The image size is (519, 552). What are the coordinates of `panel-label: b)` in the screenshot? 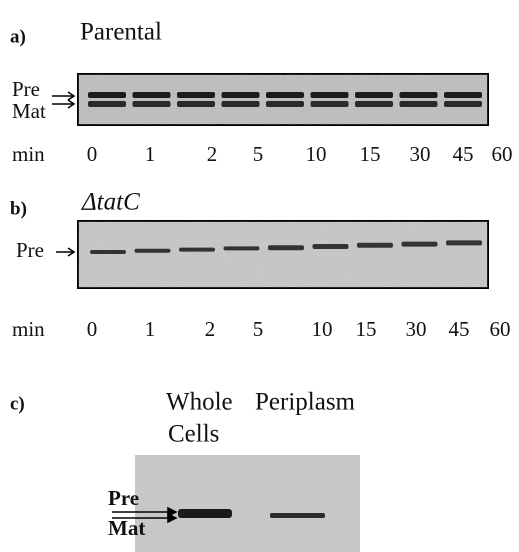 It's located at (18, 208).